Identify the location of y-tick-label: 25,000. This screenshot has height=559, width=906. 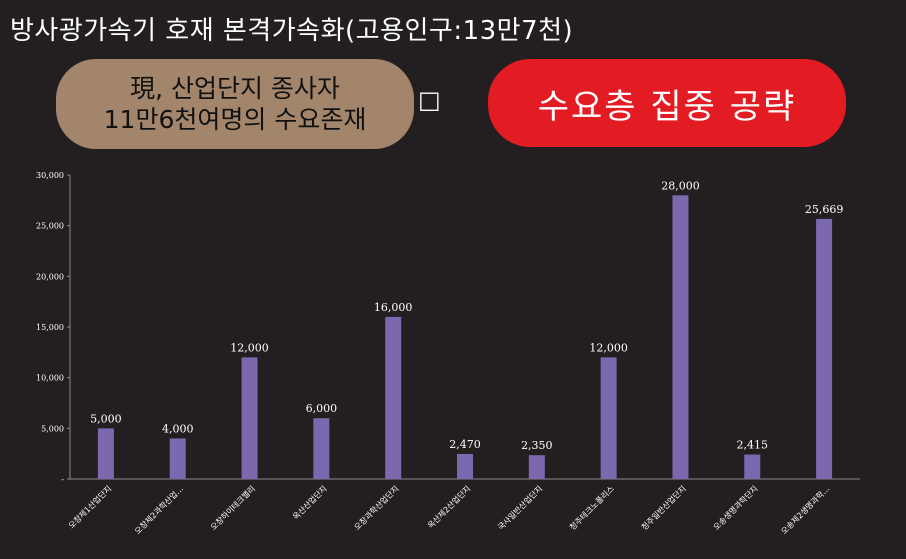
(50, 226).